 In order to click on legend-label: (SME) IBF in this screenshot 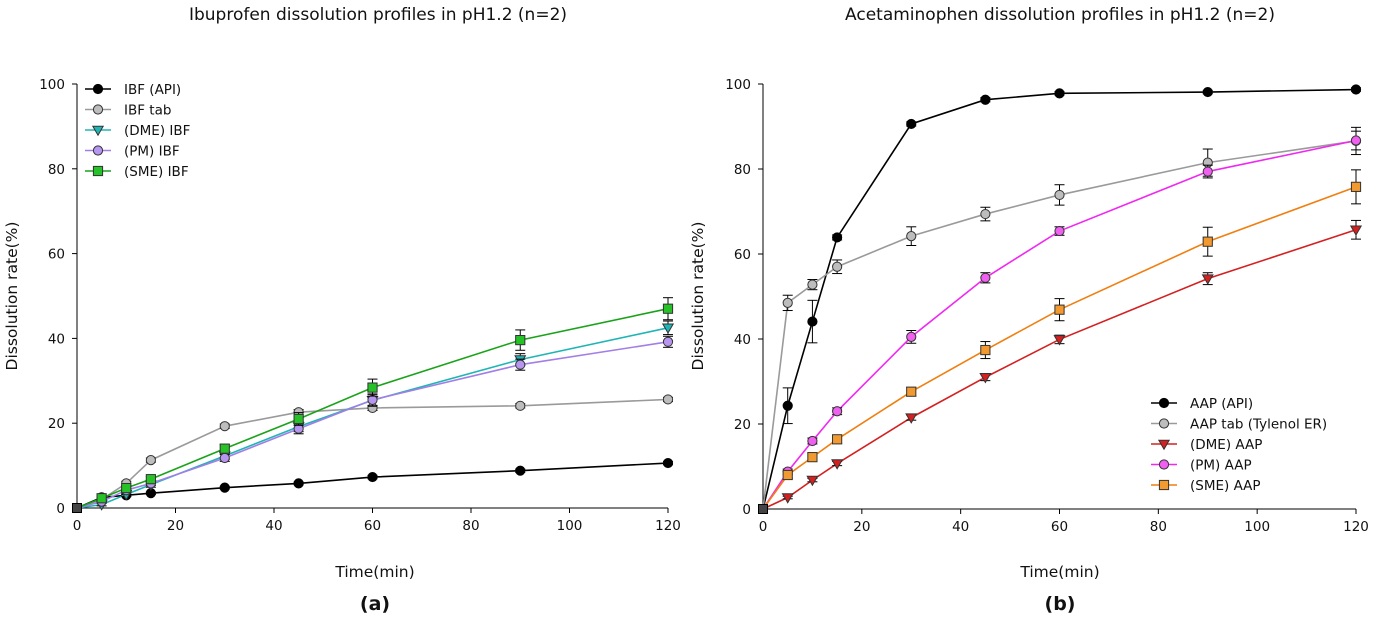, I will do `click(156, 172)`.